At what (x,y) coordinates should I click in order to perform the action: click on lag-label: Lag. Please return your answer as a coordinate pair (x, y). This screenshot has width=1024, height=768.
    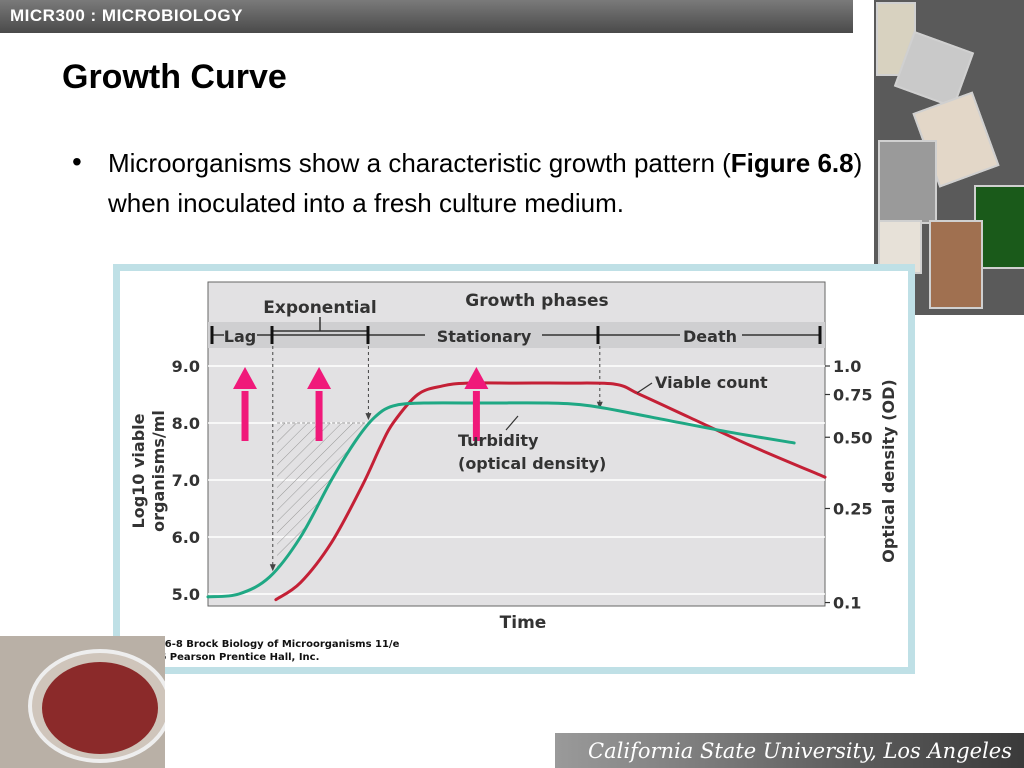
    Looking at the image, I should click on (240, 336).